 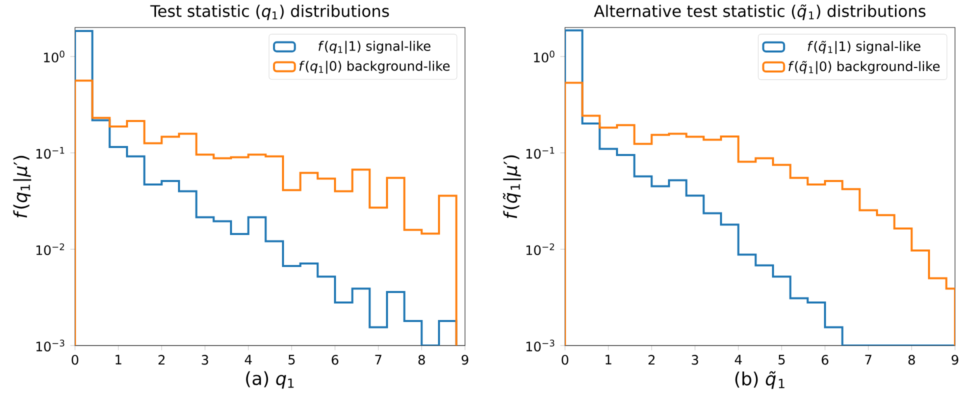 I want to click on x-axis-title: (b) q̃$_{1}$, so click(x=759, y=380).